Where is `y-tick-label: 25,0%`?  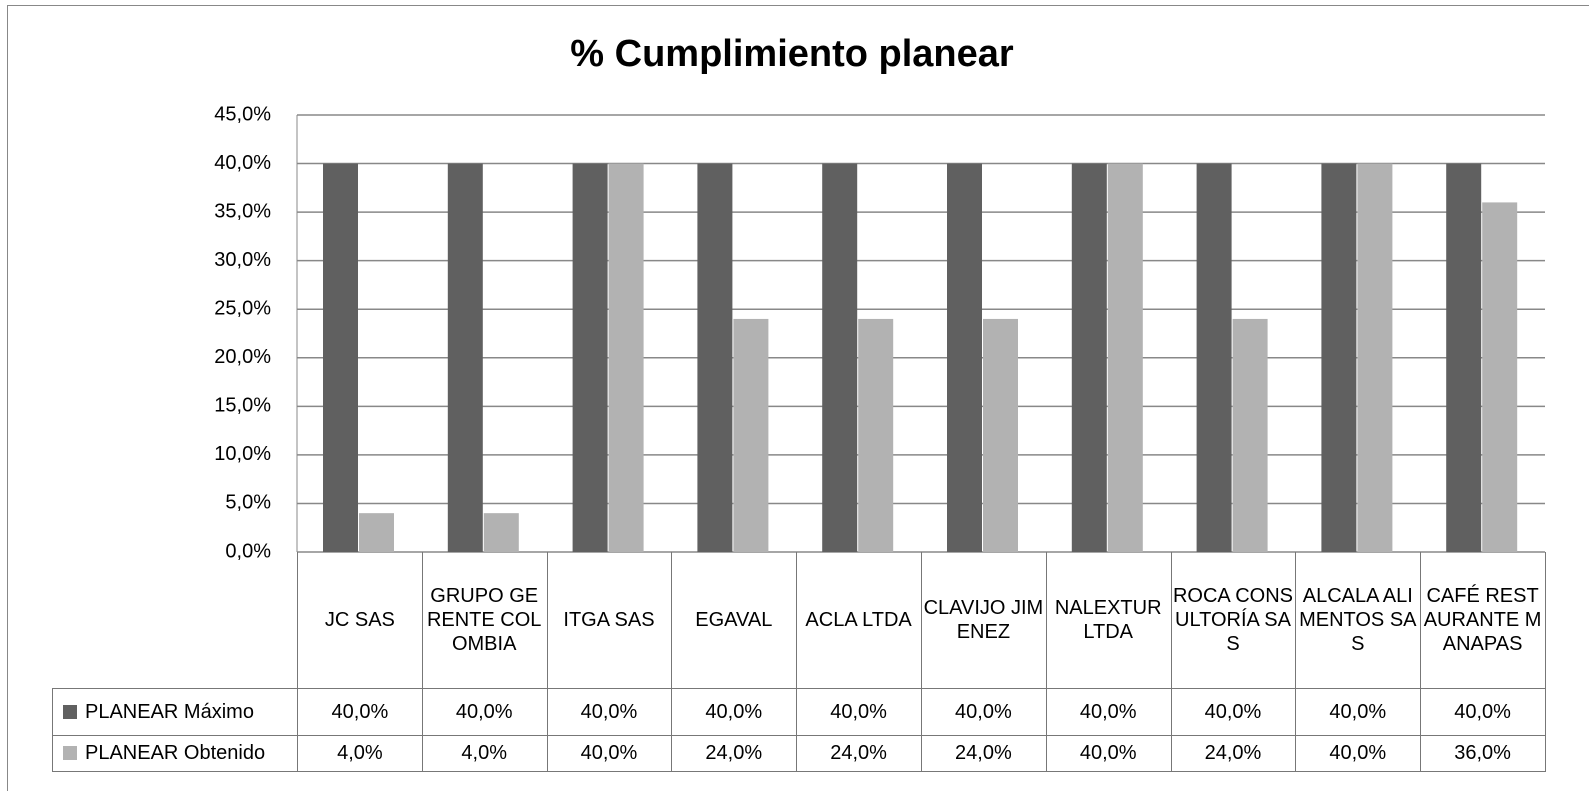 y-tick-label: 25,0% is located at coordinates (242, 309).